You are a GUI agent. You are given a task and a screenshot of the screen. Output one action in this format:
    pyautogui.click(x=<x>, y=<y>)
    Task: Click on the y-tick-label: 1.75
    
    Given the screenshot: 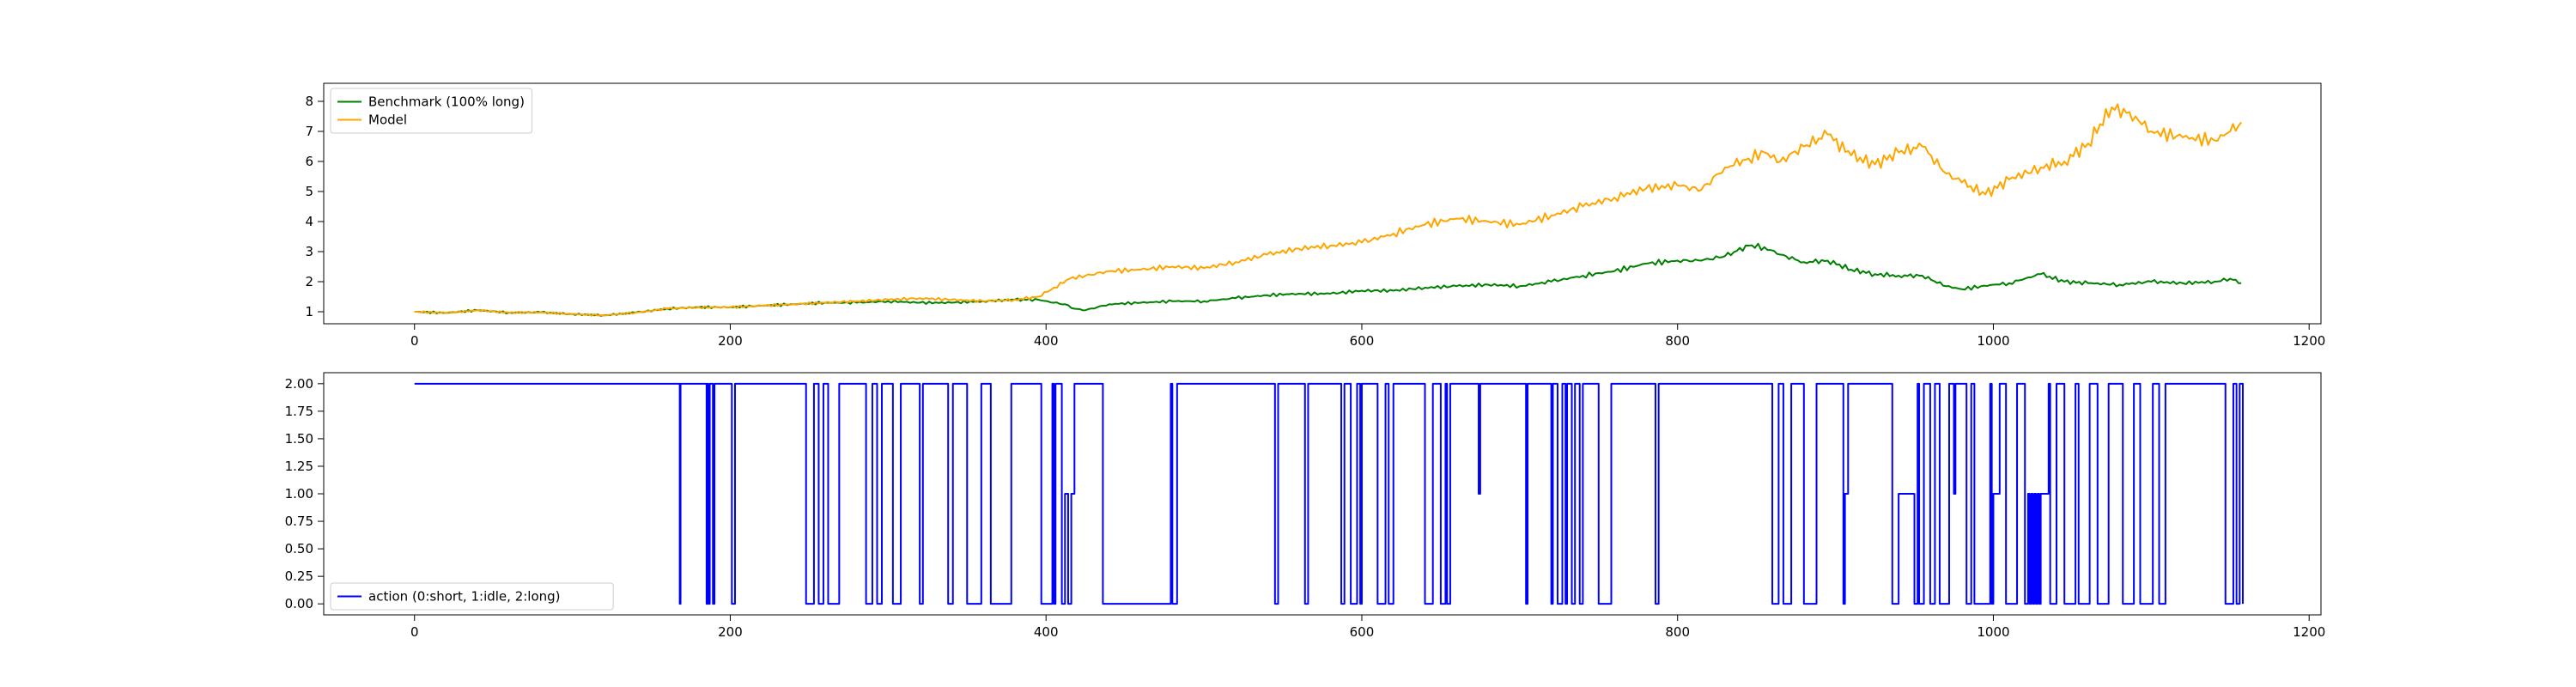 What is the action you would take?
    pyautogui.click(x=299, y=411)
    